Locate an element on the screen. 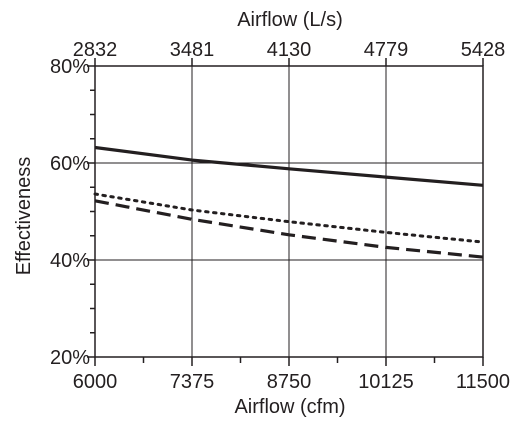 This screenshot has height=427, width=517. x2-tick-label: 5428 is located at coordinates (483, 50).